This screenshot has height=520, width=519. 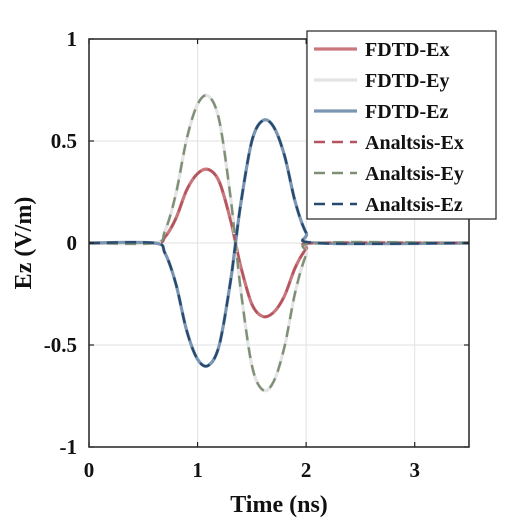 I want to click on legend-label: FDTD-Ey, so click(x=407, y=81).